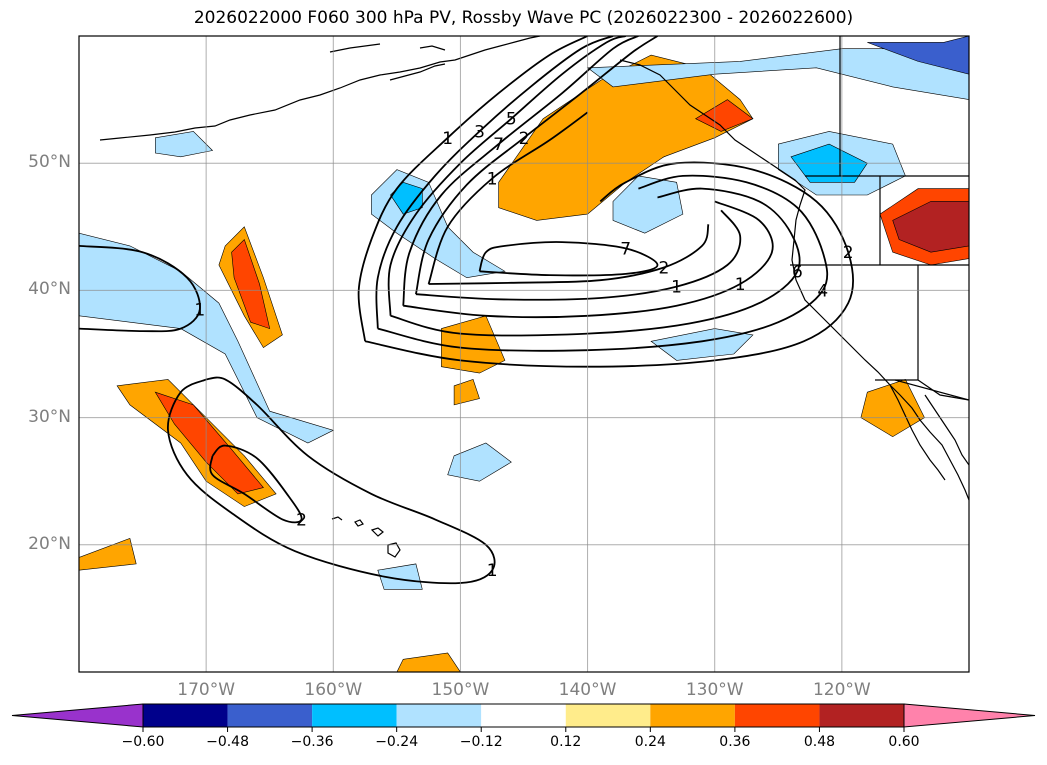 This screenshot has width=1047, height=765. Describe the element at coordinates (320, 88) in the screenshot. I see `coastline-alaska` at that location.